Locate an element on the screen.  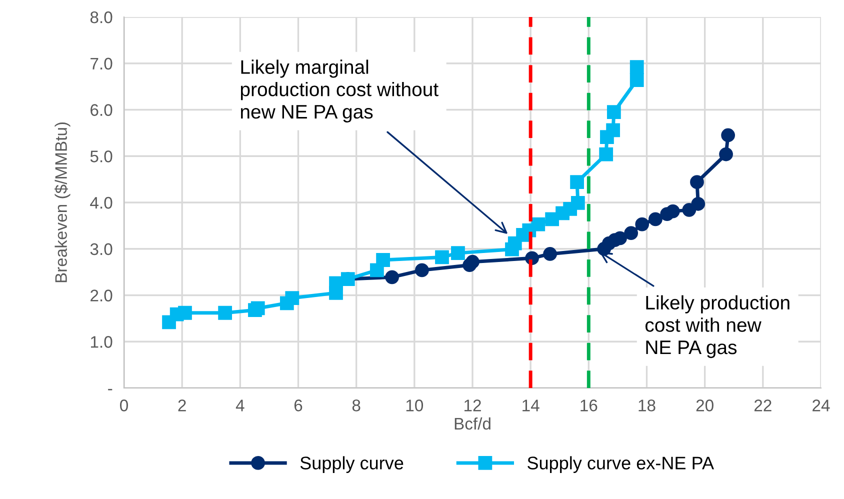
x-tick-label: 16 is located at coordinates (589, 406).